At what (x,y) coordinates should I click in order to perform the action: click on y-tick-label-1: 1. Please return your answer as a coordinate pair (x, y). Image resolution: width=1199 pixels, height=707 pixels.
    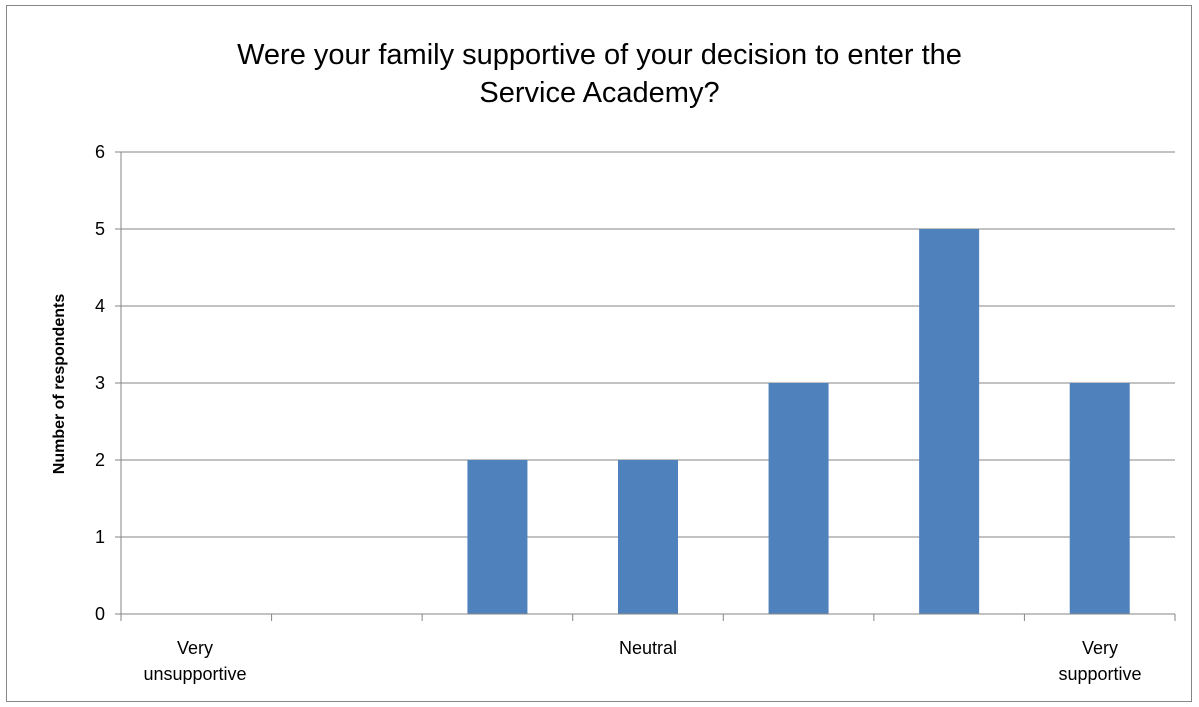
    Looking at the image, I should click on (100, 537).